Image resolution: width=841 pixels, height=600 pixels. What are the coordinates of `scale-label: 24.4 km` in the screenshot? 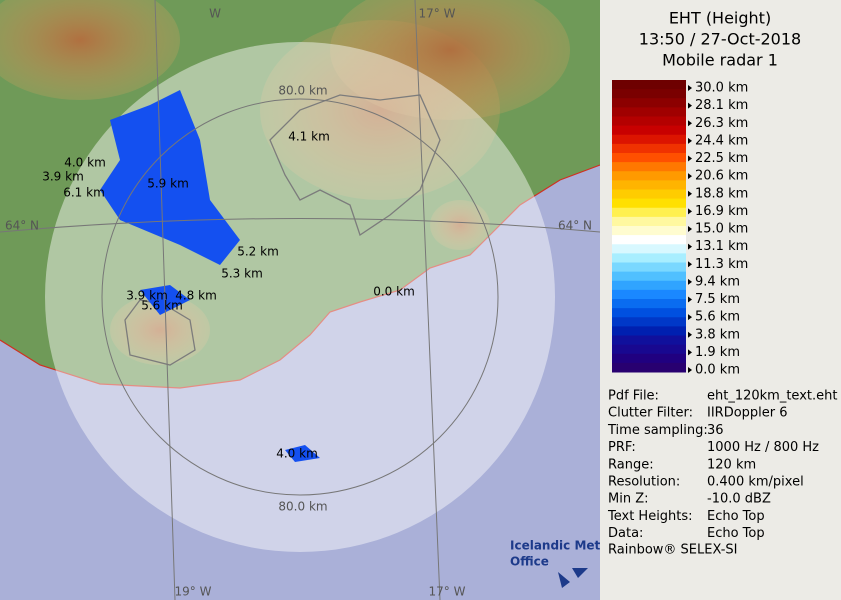 It's located at (721, 140).